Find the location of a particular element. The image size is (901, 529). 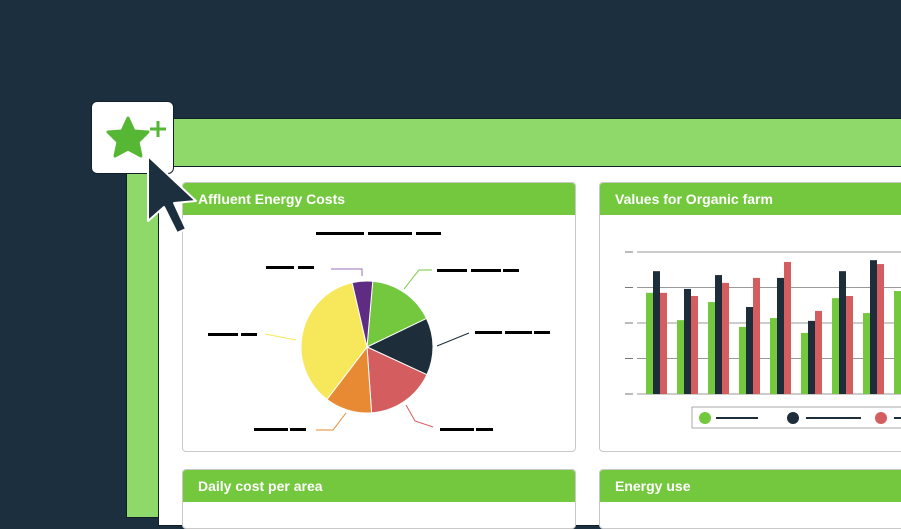

card-title: Daily cost per area is located at coordinates (379, 486).